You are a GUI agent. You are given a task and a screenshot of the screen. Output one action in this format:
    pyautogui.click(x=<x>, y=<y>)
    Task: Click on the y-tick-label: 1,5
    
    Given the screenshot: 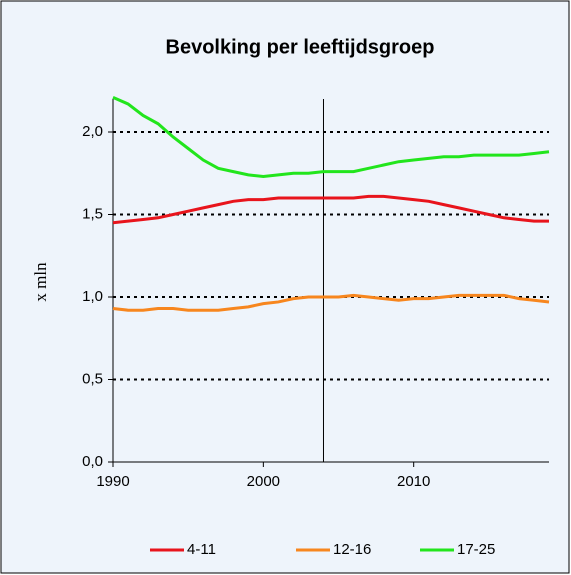 What is the action you would take?
    pyautogui.click(x=92, y=213)
    